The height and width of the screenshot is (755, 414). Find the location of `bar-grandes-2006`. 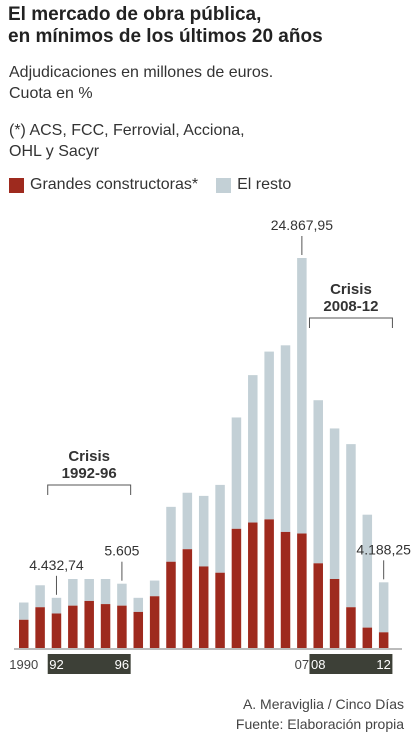

bar-grandes-2006 is located at coordinates (285, 589).